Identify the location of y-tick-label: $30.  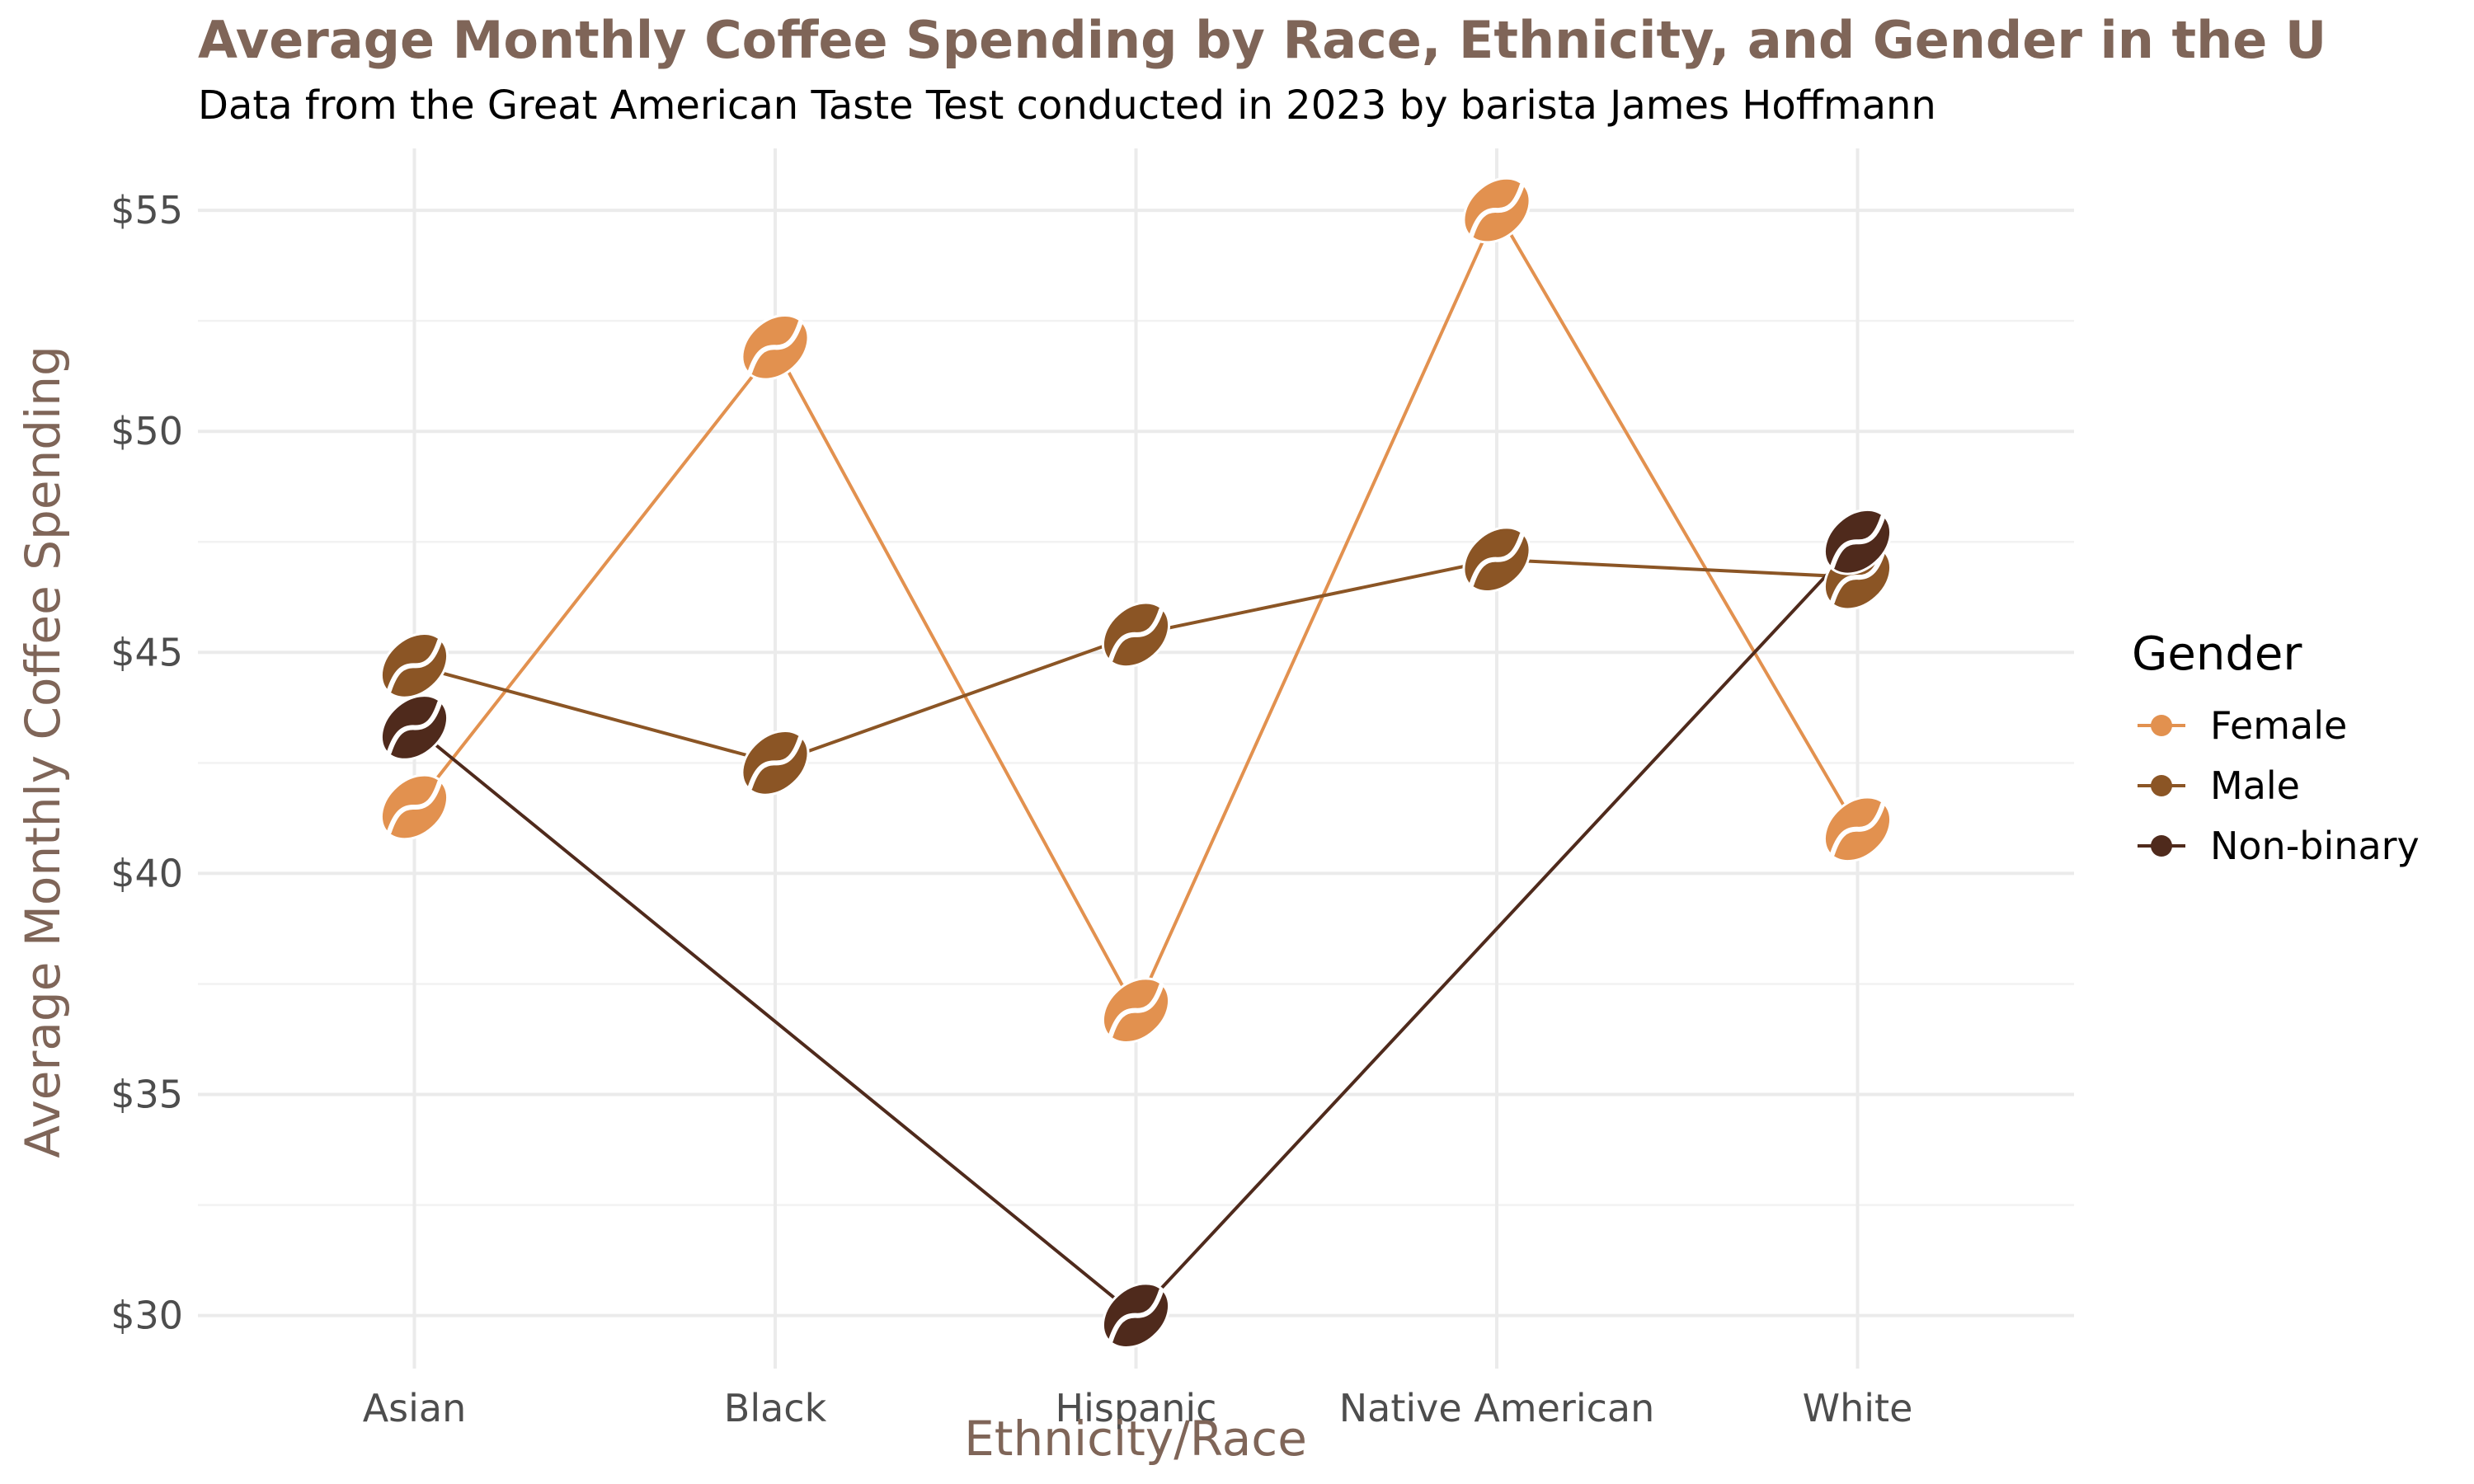
(147, 1316).